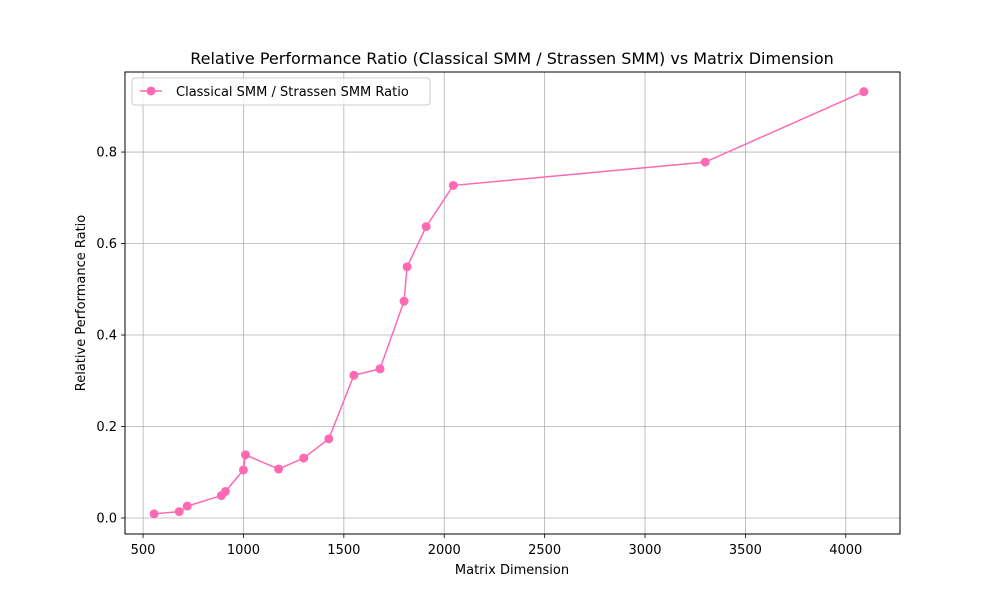  I want to click on legend-series-marker, so click(151, 91).